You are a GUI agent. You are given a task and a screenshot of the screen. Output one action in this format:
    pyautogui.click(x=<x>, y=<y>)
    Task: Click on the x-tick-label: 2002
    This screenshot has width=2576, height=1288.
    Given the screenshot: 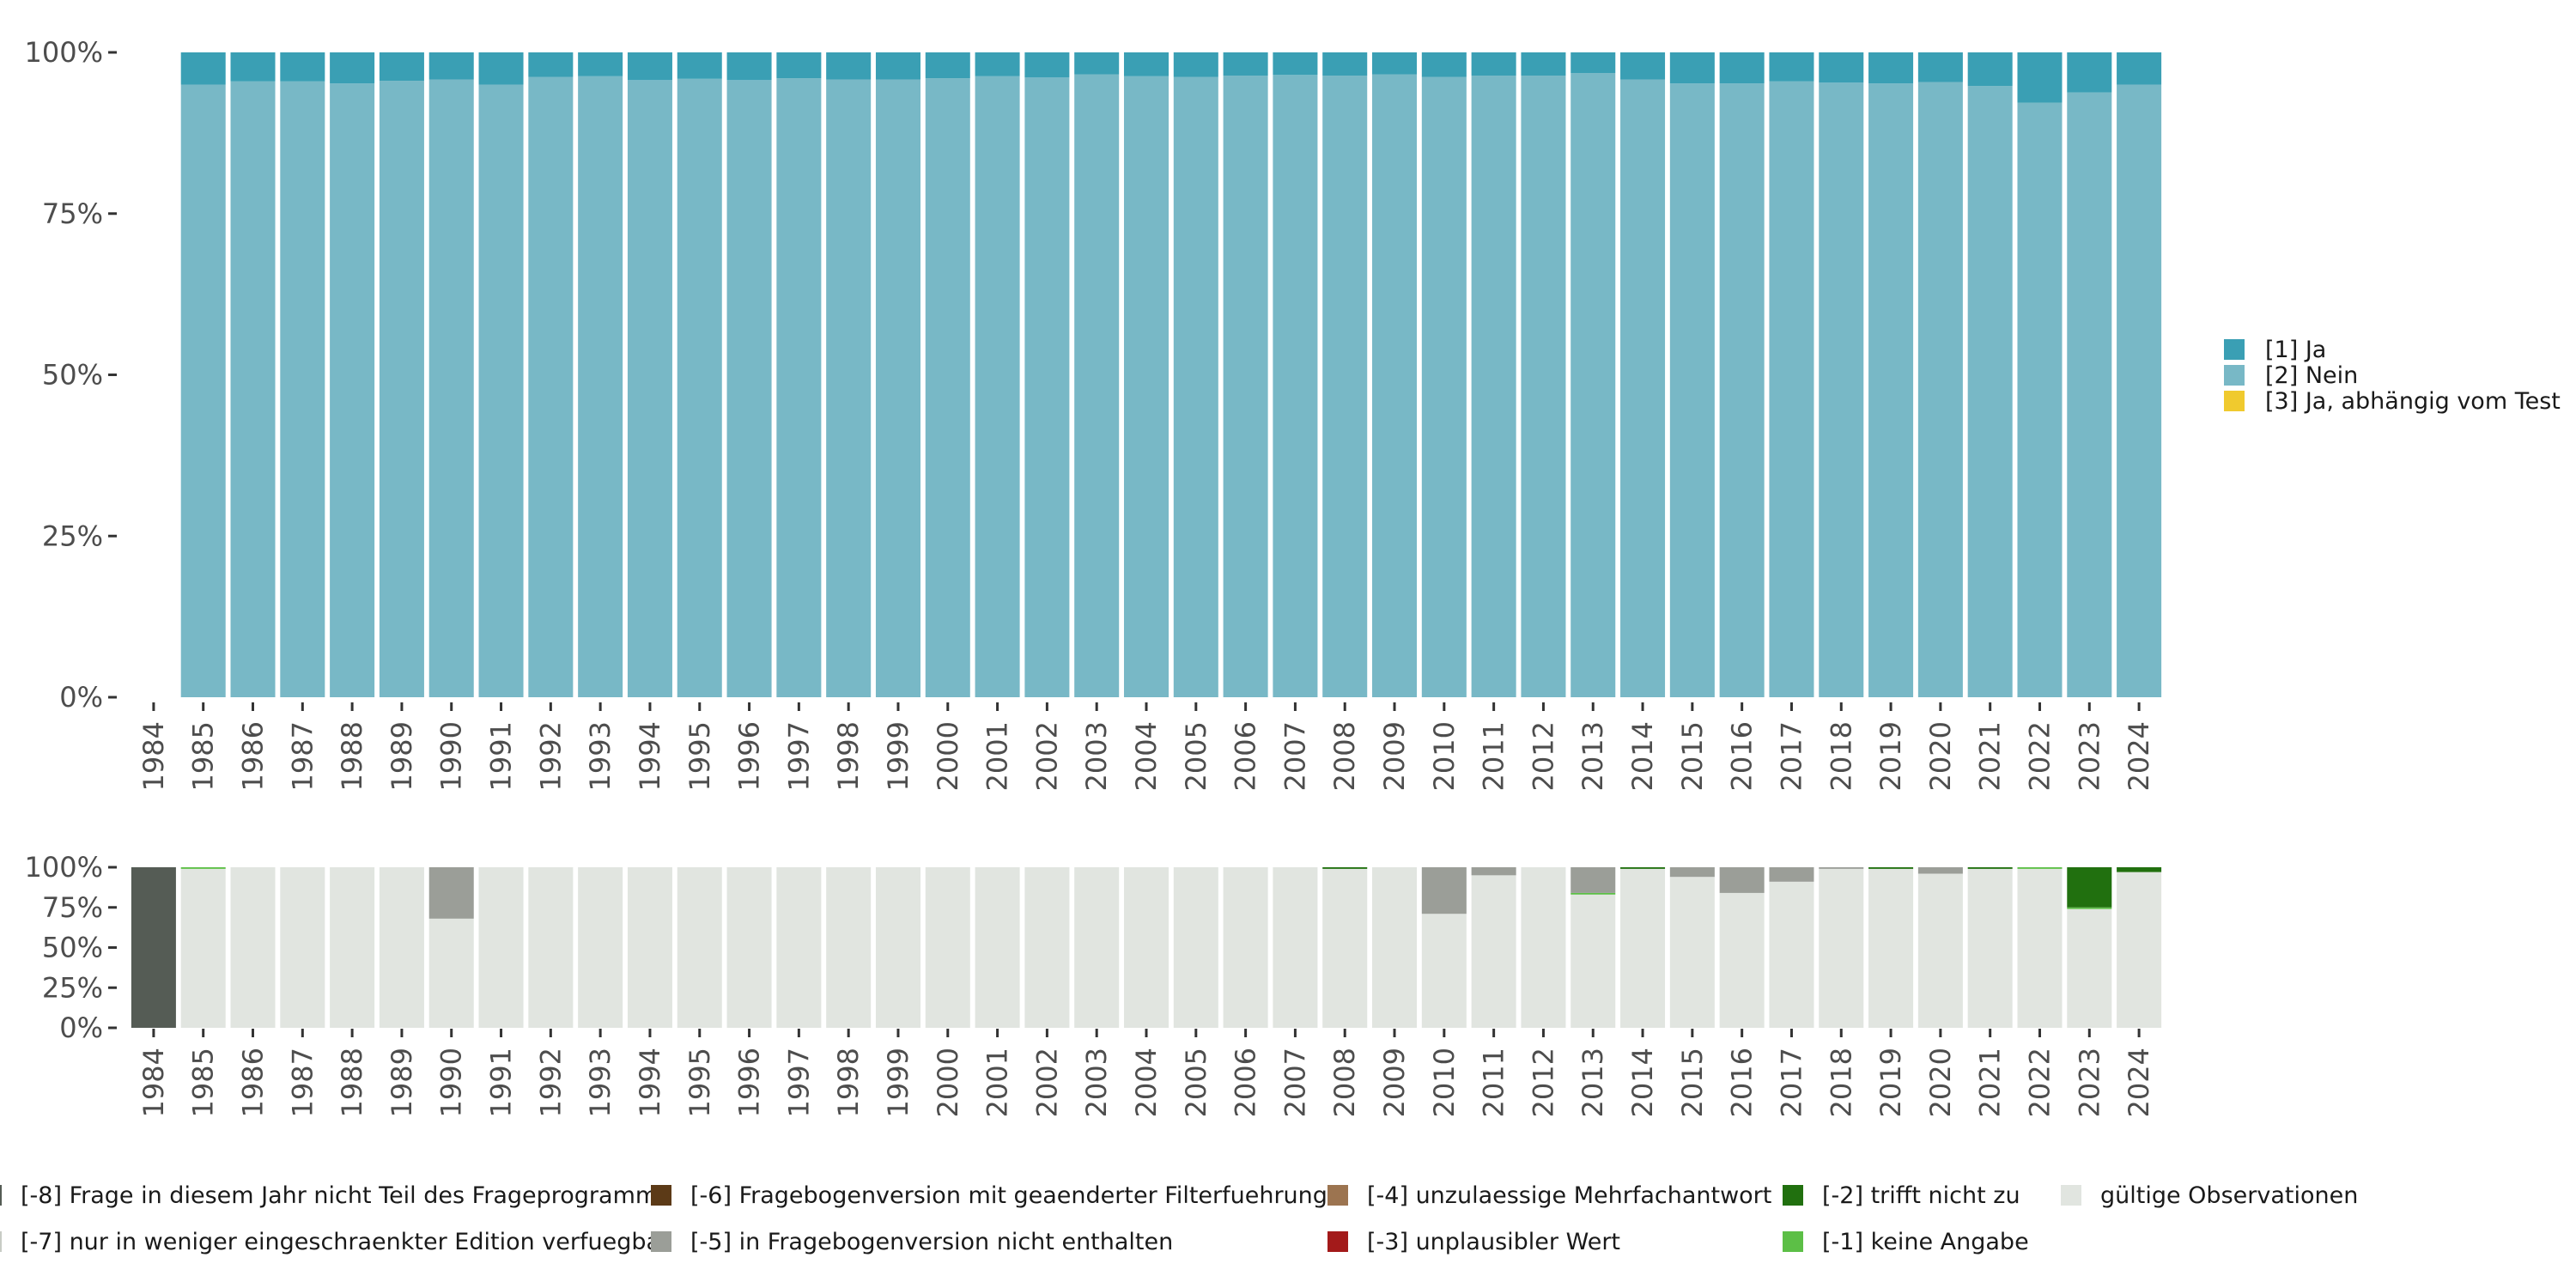 What is the action you would take?
    pyautogui.click(x=1046, y=756)
    